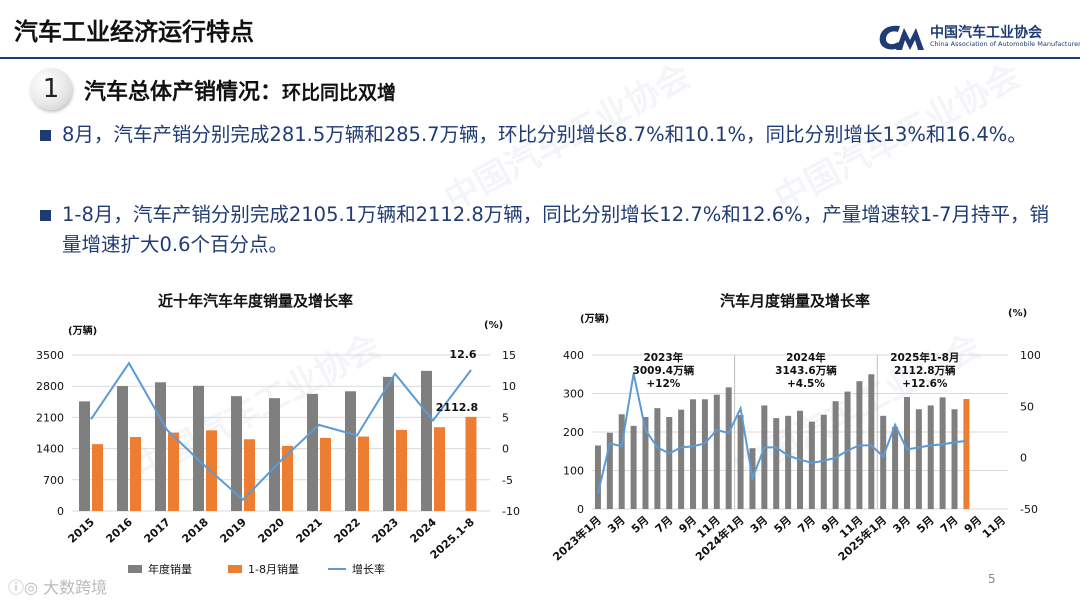 The image size is (1080, 607). What do you see at coordinates (424, 530) in the screenshot?
I see `x-tick-label: 2024` at bounding box center [424, 530].